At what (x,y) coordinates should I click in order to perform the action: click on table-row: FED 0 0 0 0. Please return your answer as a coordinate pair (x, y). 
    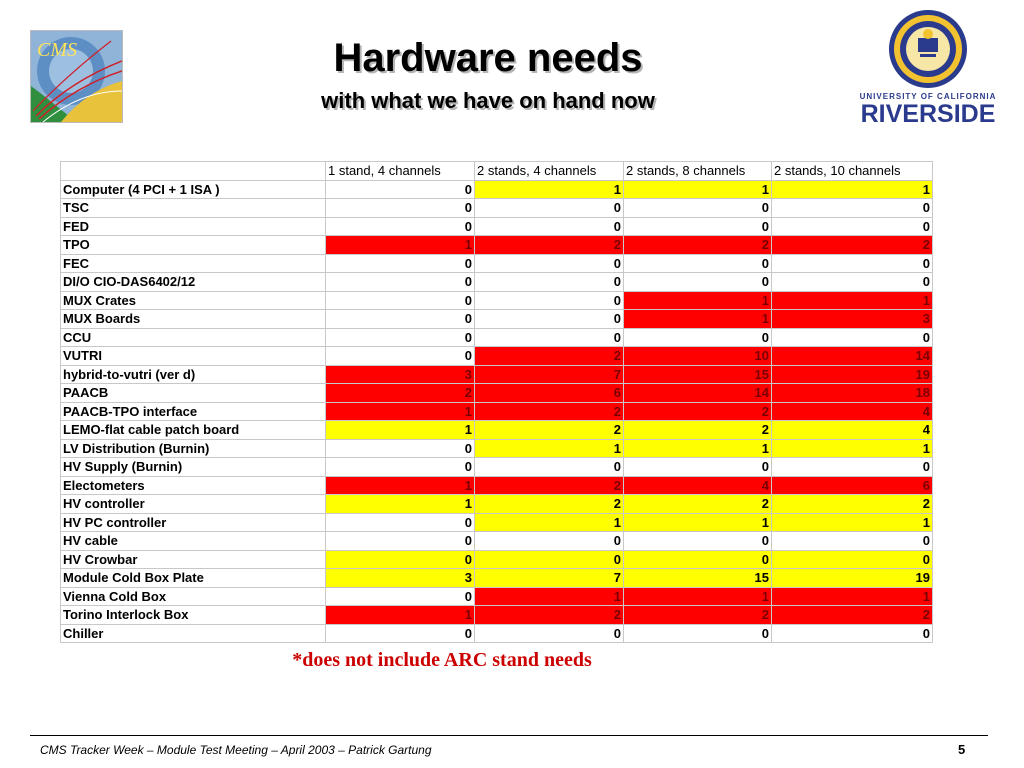
    Looking at the image, I should click on (496, 226).